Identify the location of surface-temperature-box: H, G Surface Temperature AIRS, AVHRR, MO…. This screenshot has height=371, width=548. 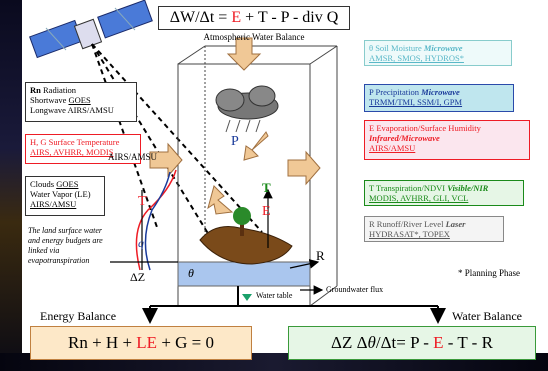
(83, 149).